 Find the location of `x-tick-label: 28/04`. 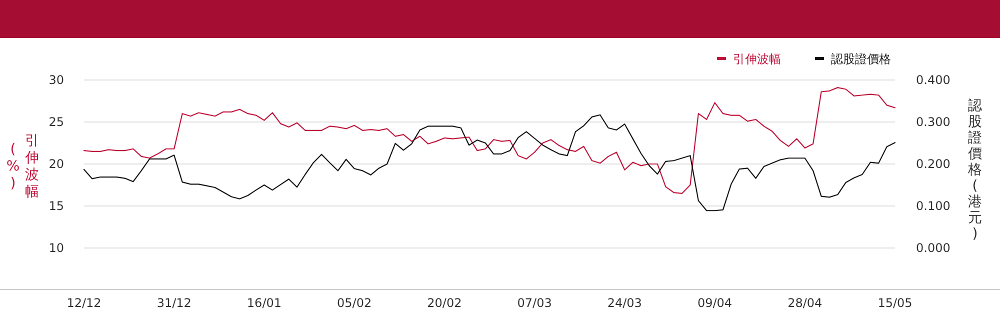

x-tick-label: 28/04 is located at coordinates (805, 303).